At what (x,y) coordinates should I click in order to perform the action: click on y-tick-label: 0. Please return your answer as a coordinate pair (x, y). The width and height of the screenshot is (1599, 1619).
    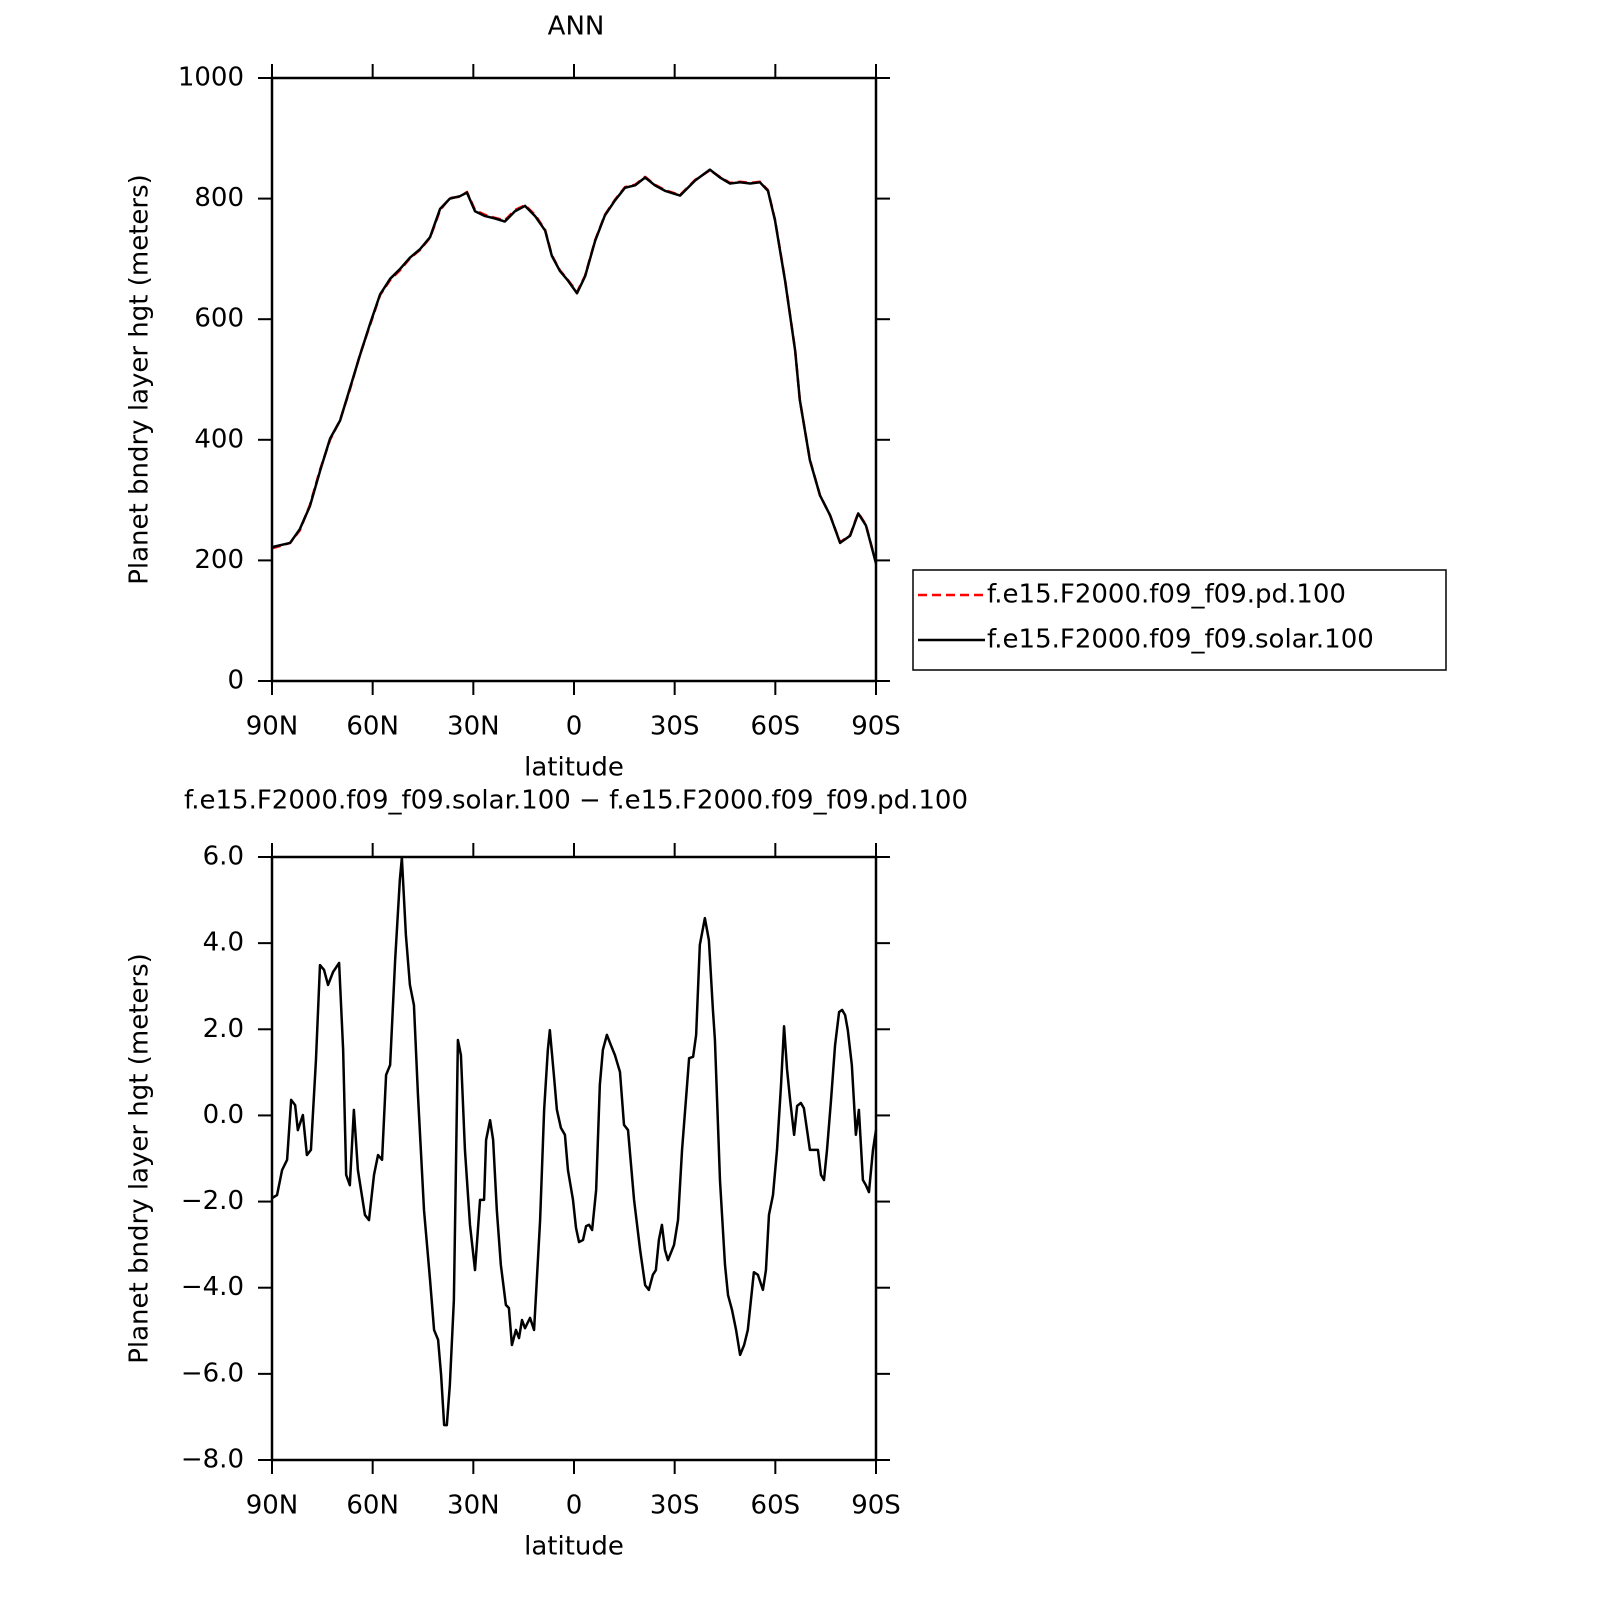
    Looking at the image, I should click on (235, 681).